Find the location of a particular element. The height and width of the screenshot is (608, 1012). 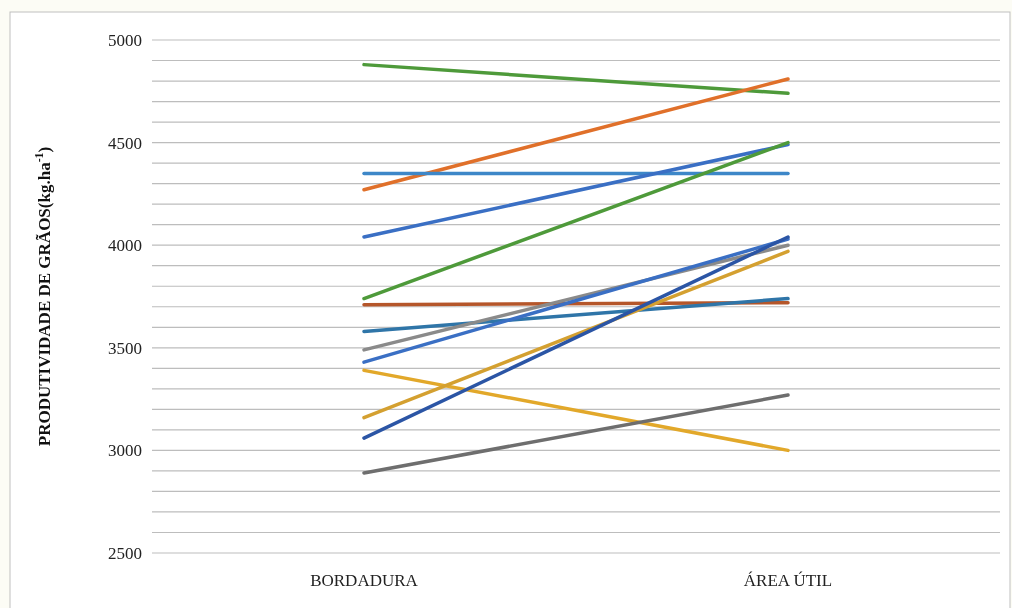

x-tick-label: ÁREA ÚTIL is located at coordinates (788, 580).